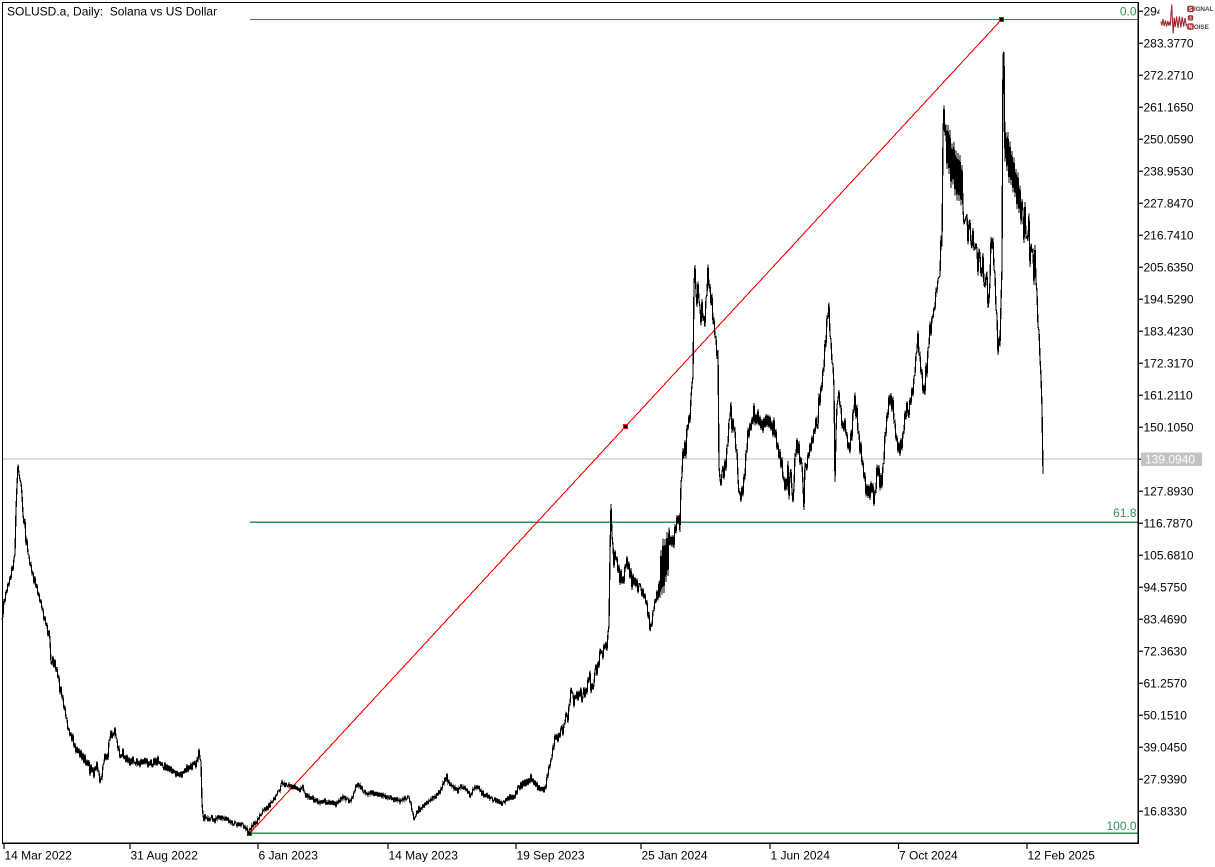 Image resolution: width=1215 pixels, height=867 pixels. I want to click on svg-text: 7 Oct 2024, so click(928, 856).